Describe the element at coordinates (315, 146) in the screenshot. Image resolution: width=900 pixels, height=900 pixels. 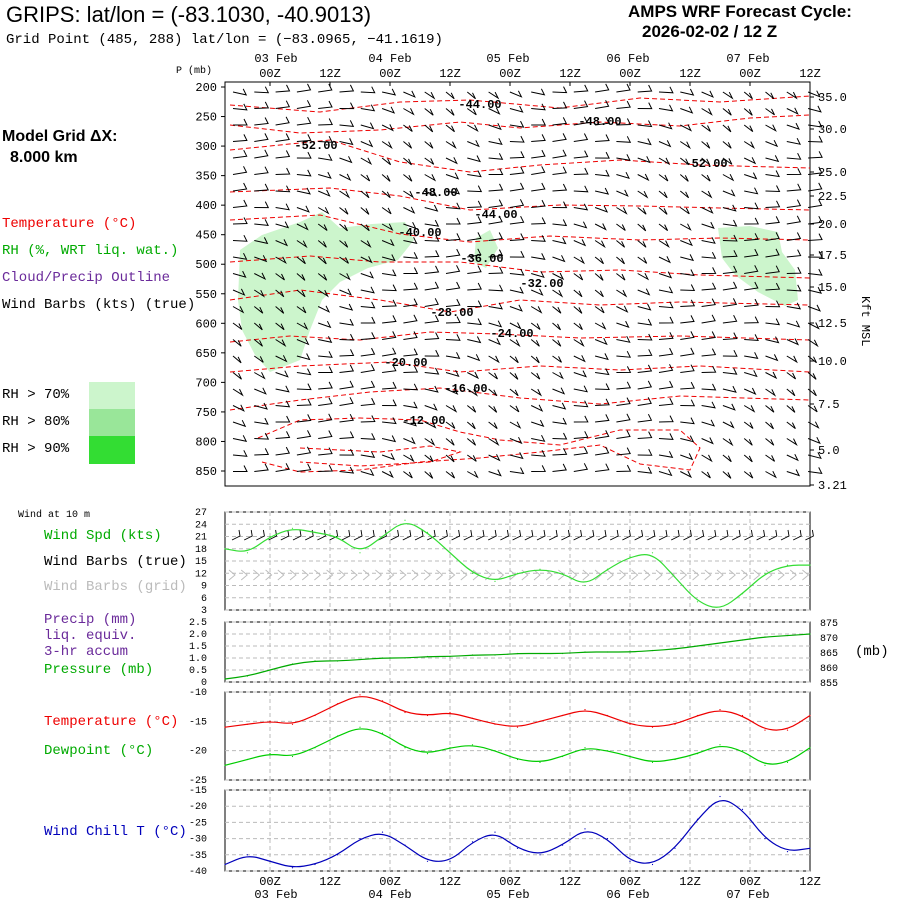
I see `temperature-contour-label: -52.00` at that location.